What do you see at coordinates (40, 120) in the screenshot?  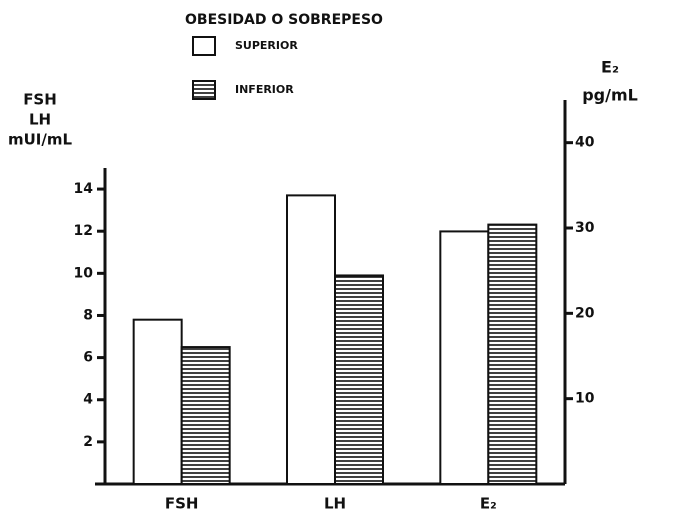 I see `y-axis-label: LH` at bounding box center [40, 120].